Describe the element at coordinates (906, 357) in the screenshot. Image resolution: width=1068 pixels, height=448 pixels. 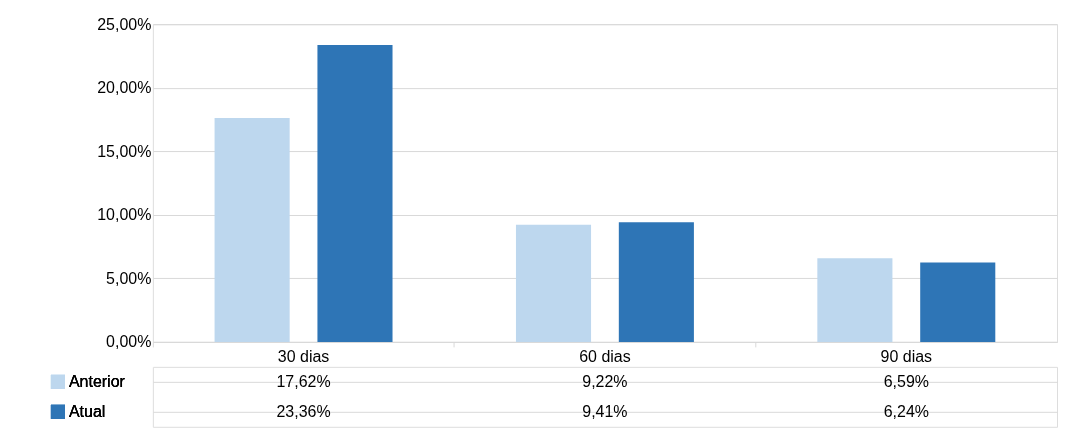
I see `x-tick-label: 90 dias` at that location.